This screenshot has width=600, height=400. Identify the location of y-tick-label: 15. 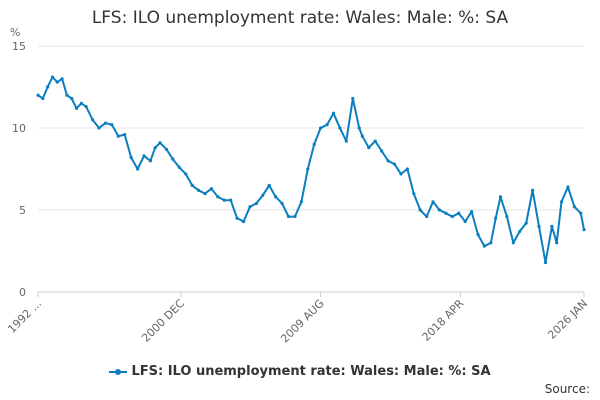
(19, 46).